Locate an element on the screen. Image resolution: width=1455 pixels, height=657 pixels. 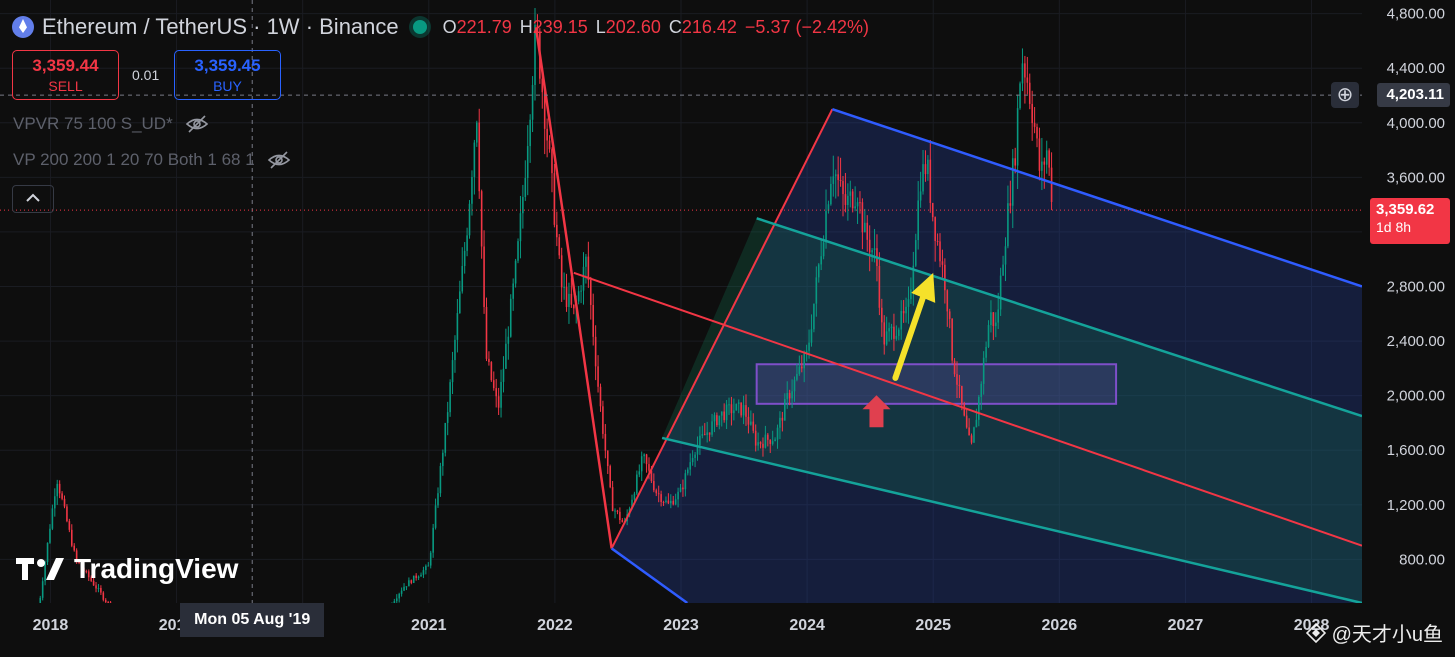
binance-square-icon is located at coordinates (1315, 632).